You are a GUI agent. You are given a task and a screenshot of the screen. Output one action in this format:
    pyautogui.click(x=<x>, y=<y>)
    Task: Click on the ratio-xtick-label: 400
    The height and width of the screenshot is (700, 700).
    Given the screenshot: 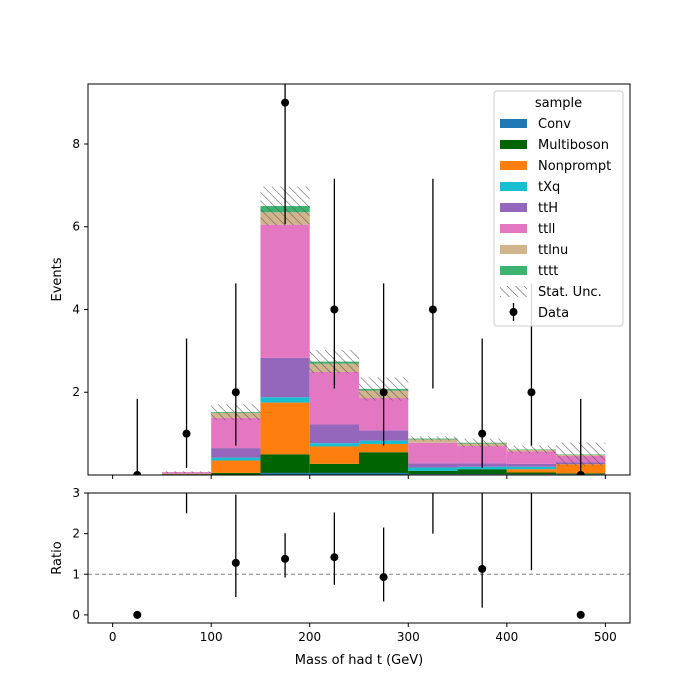 What is the action you would take?
    pyautogui.click(x=506, y=637)
    